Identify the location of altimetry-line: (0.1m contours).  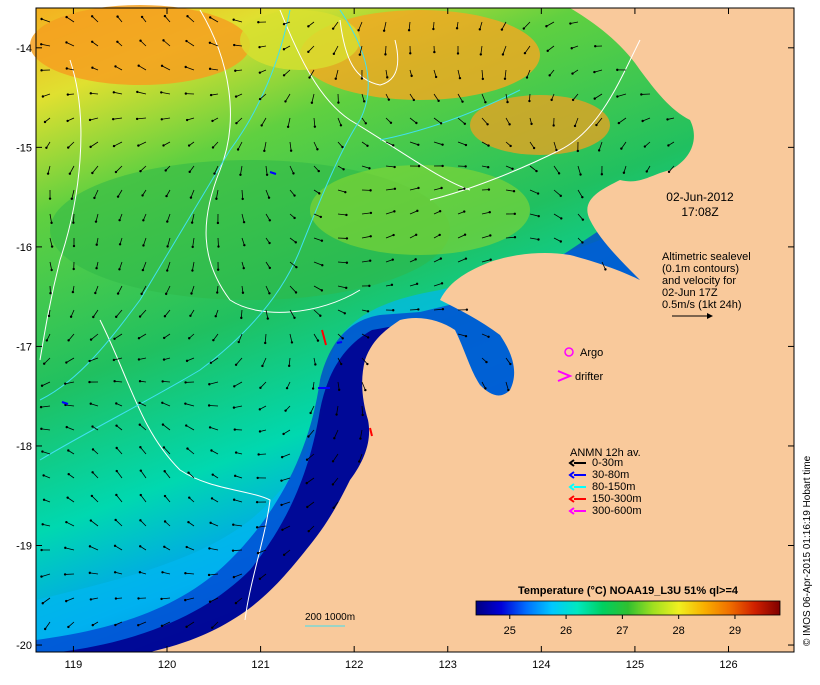
(700, 269).